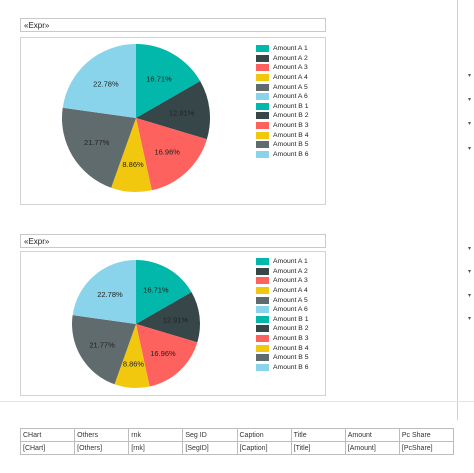 This screenshot has width=474, height=473. I want to click on table-value-cell: [SegID], so click(210, 448).